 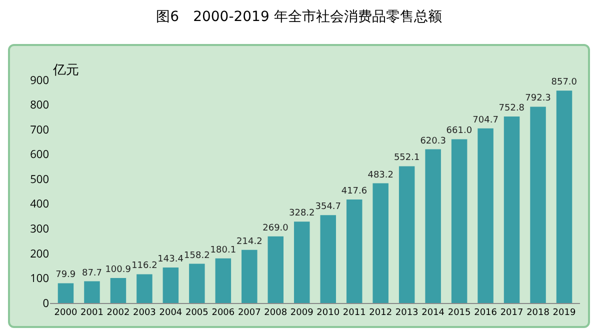 I want to click on data-label: 417.6, so click(x=354, y=191).